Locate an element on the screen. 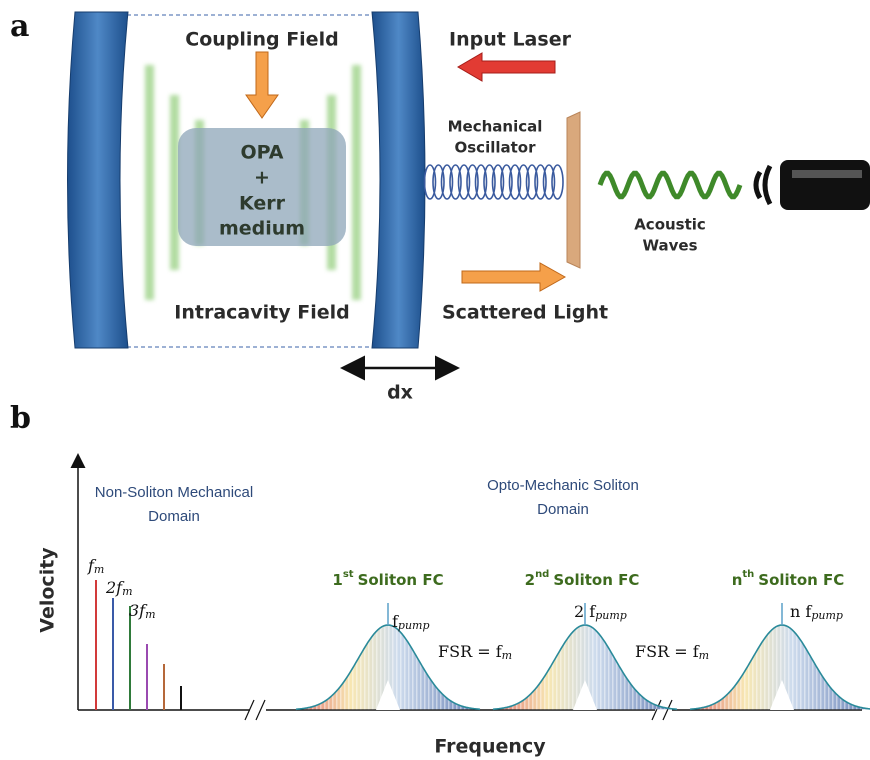 The height and width of the screenshot is (760, 870). oscillator-label: Mechanical is located at coordinates (495, 127).